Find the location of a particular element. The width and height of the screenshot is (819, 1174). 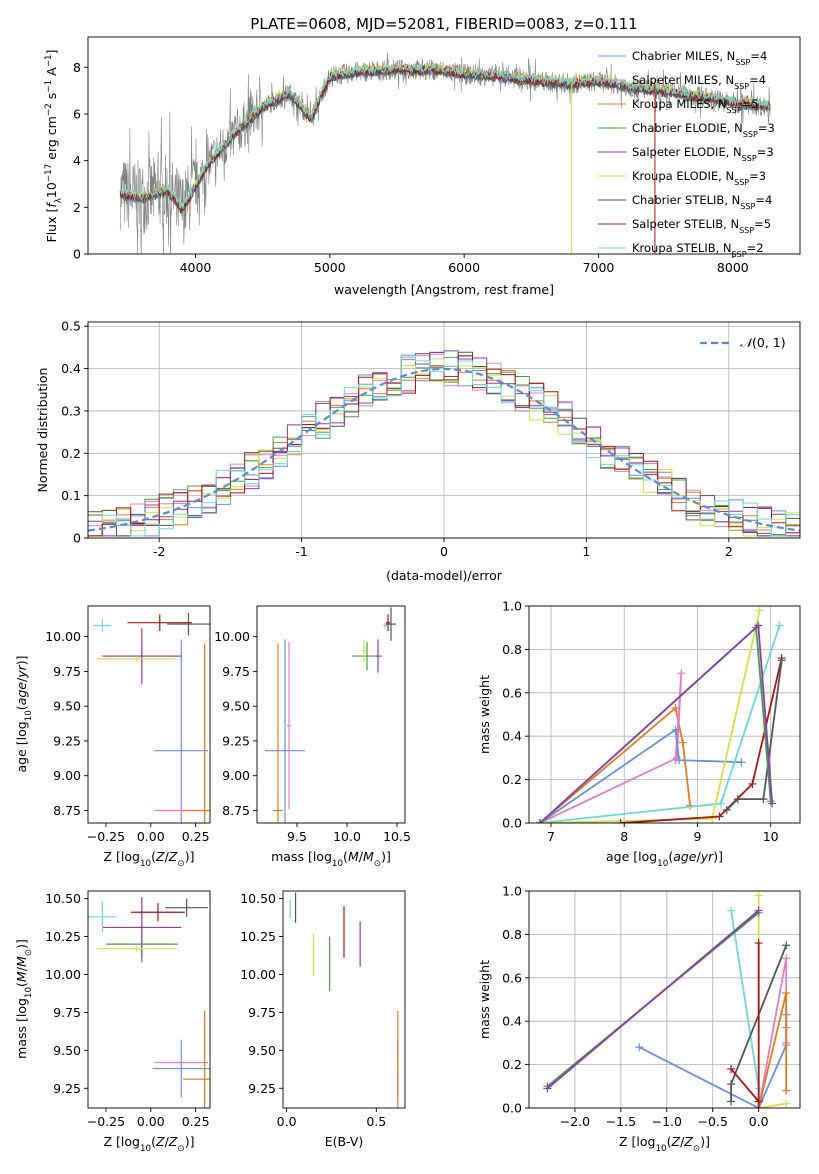

label-part: A is located at coordinates (51, 73).